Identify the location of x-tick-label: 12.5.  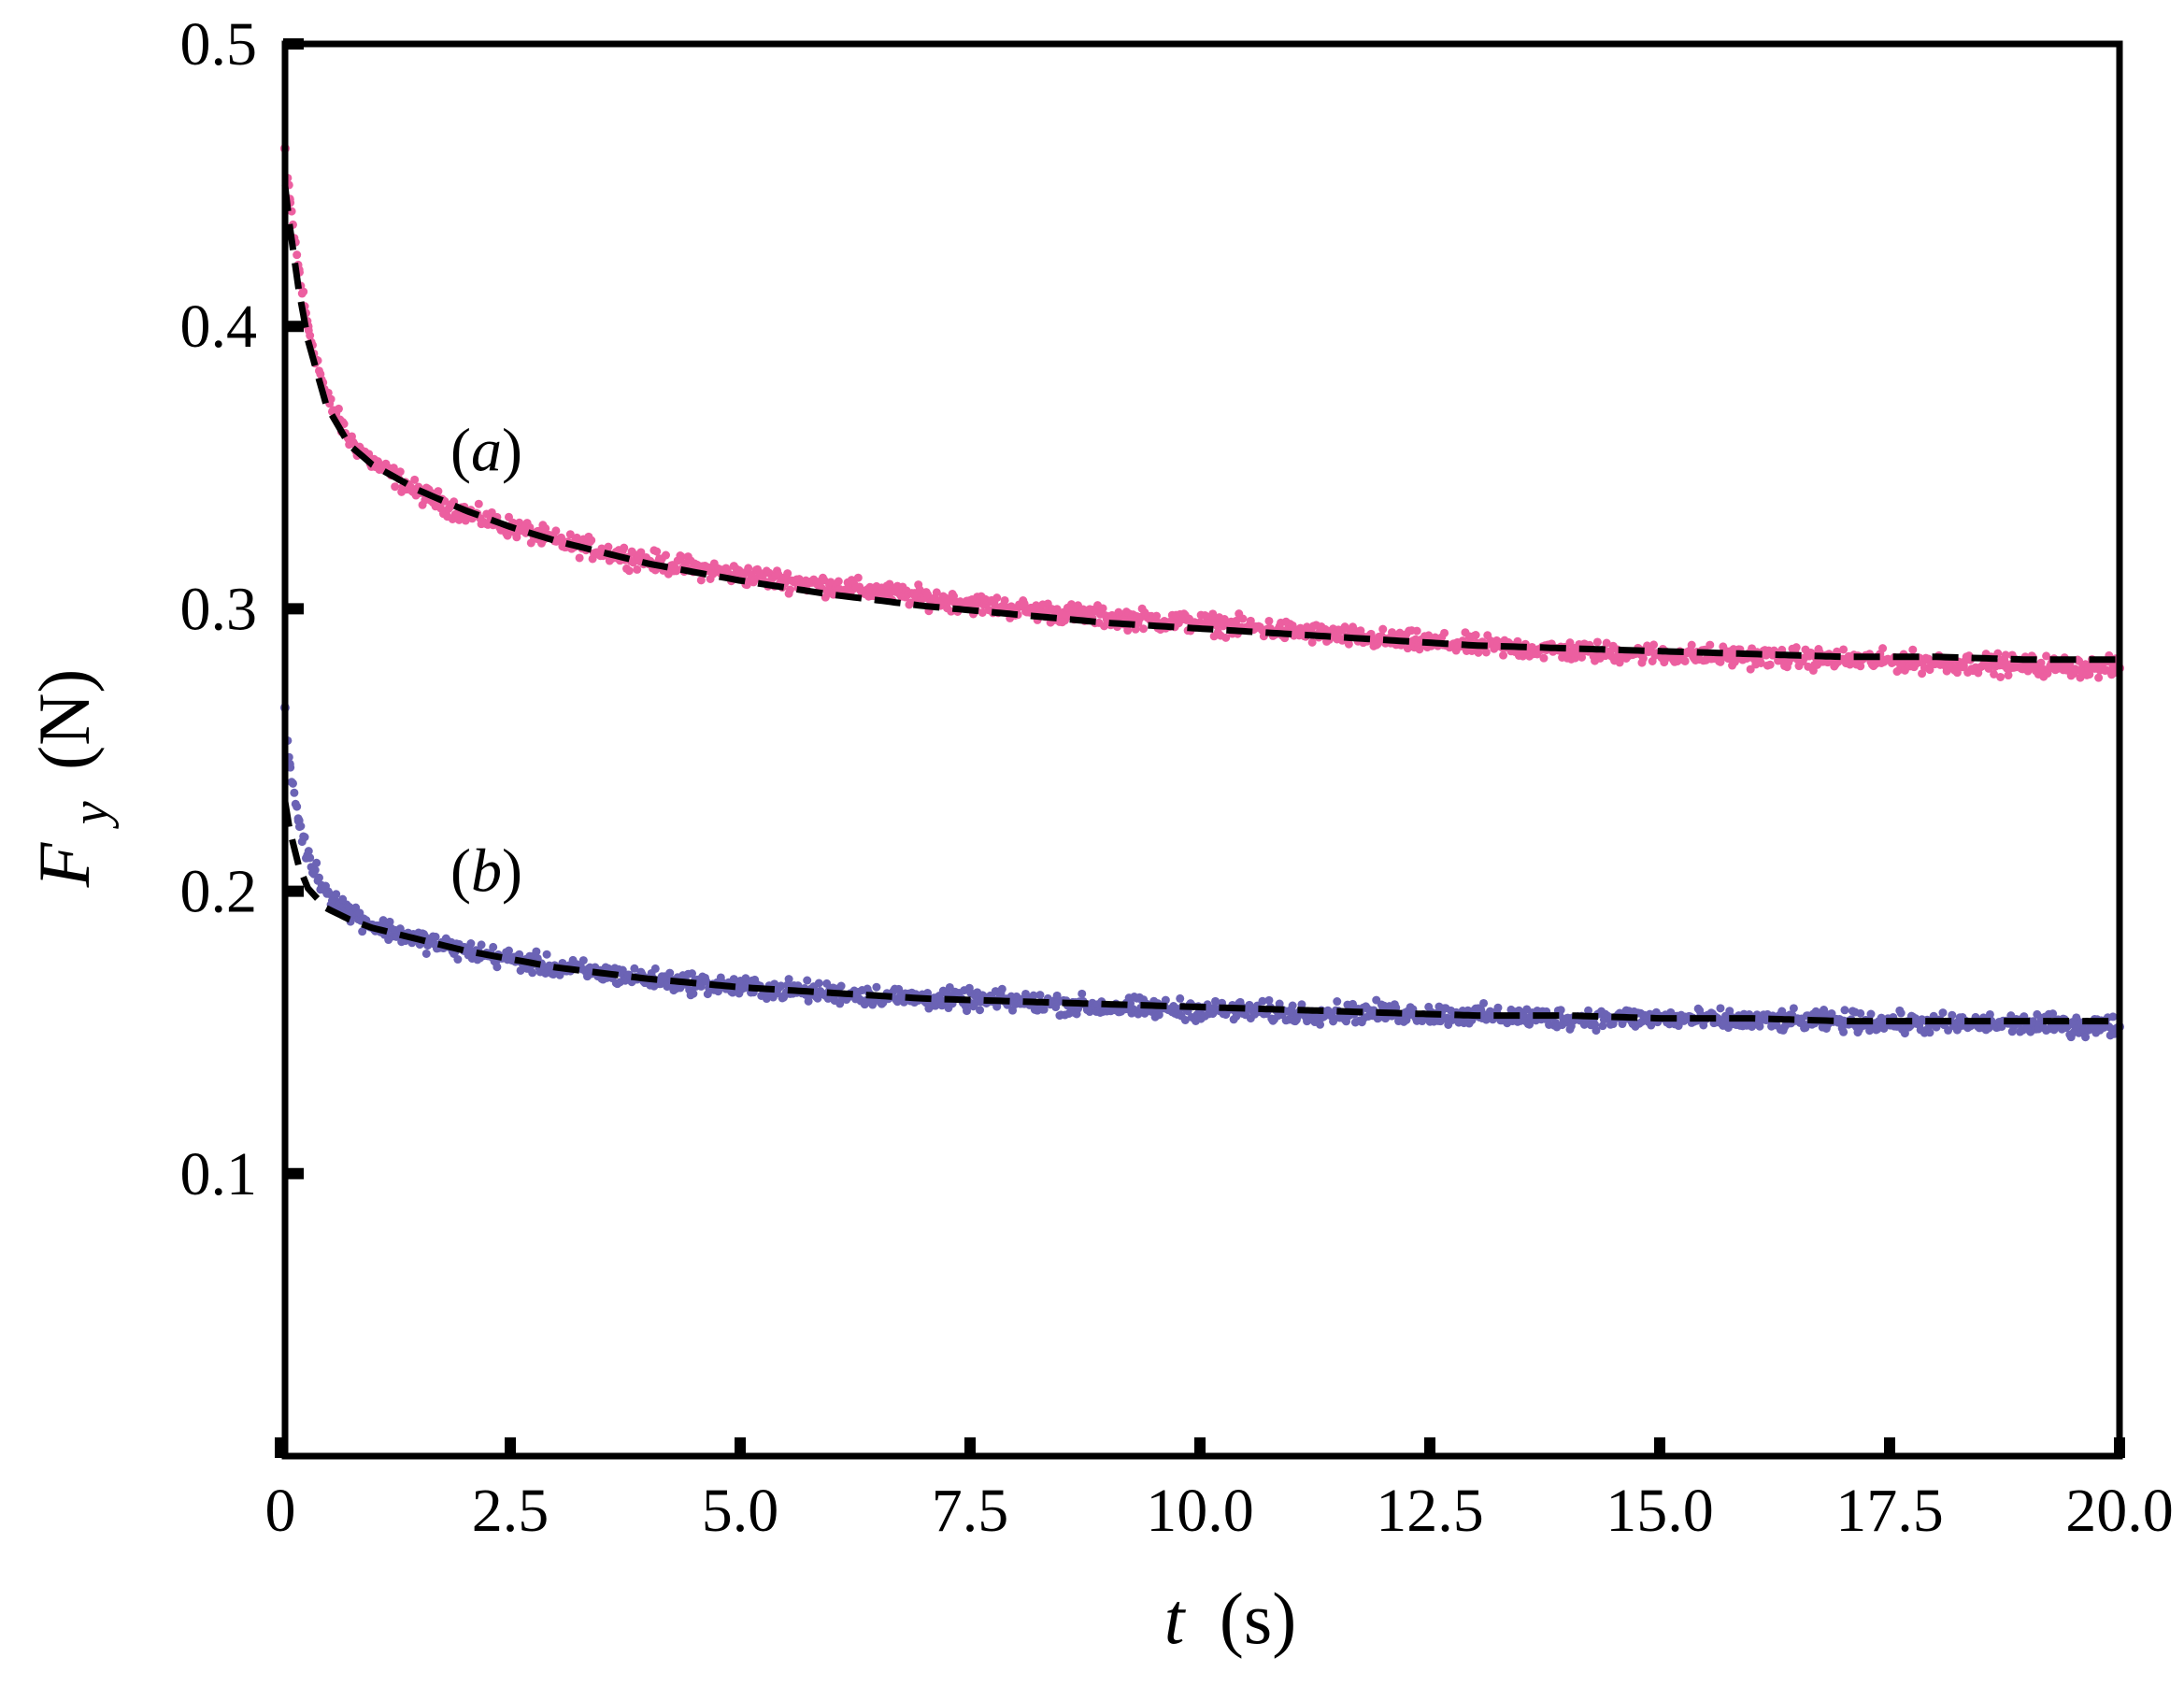
(1430, 1511).